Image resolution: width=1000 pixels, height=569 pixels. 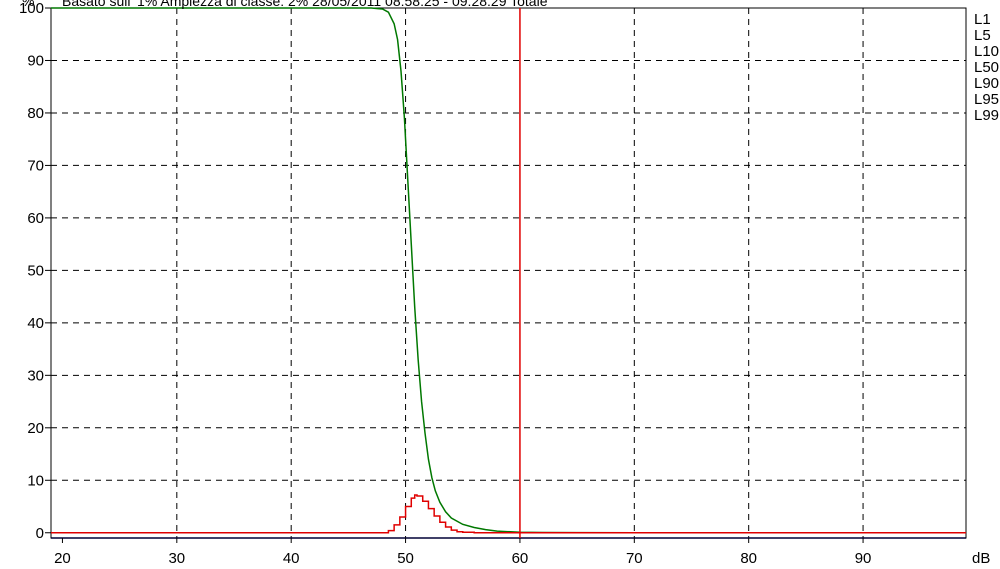 What do you see at coordinates (863, 558) in the screenshot?
I see `x-tick-label: 90` at bounding box center [863, 558].